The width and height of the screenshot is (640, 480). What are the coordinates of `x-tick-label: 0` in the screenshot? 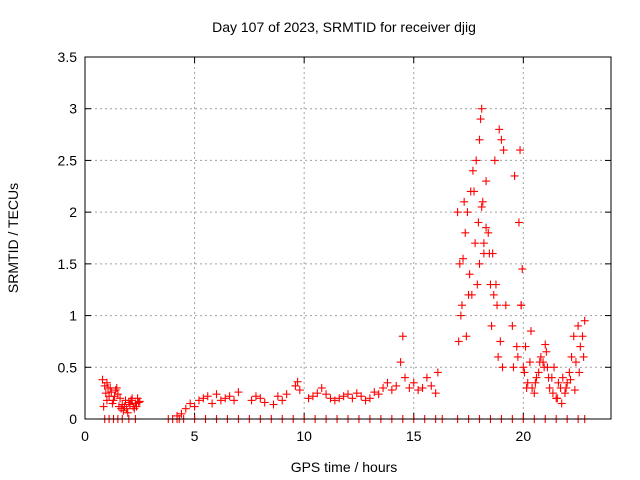 It's located at (85, 436).